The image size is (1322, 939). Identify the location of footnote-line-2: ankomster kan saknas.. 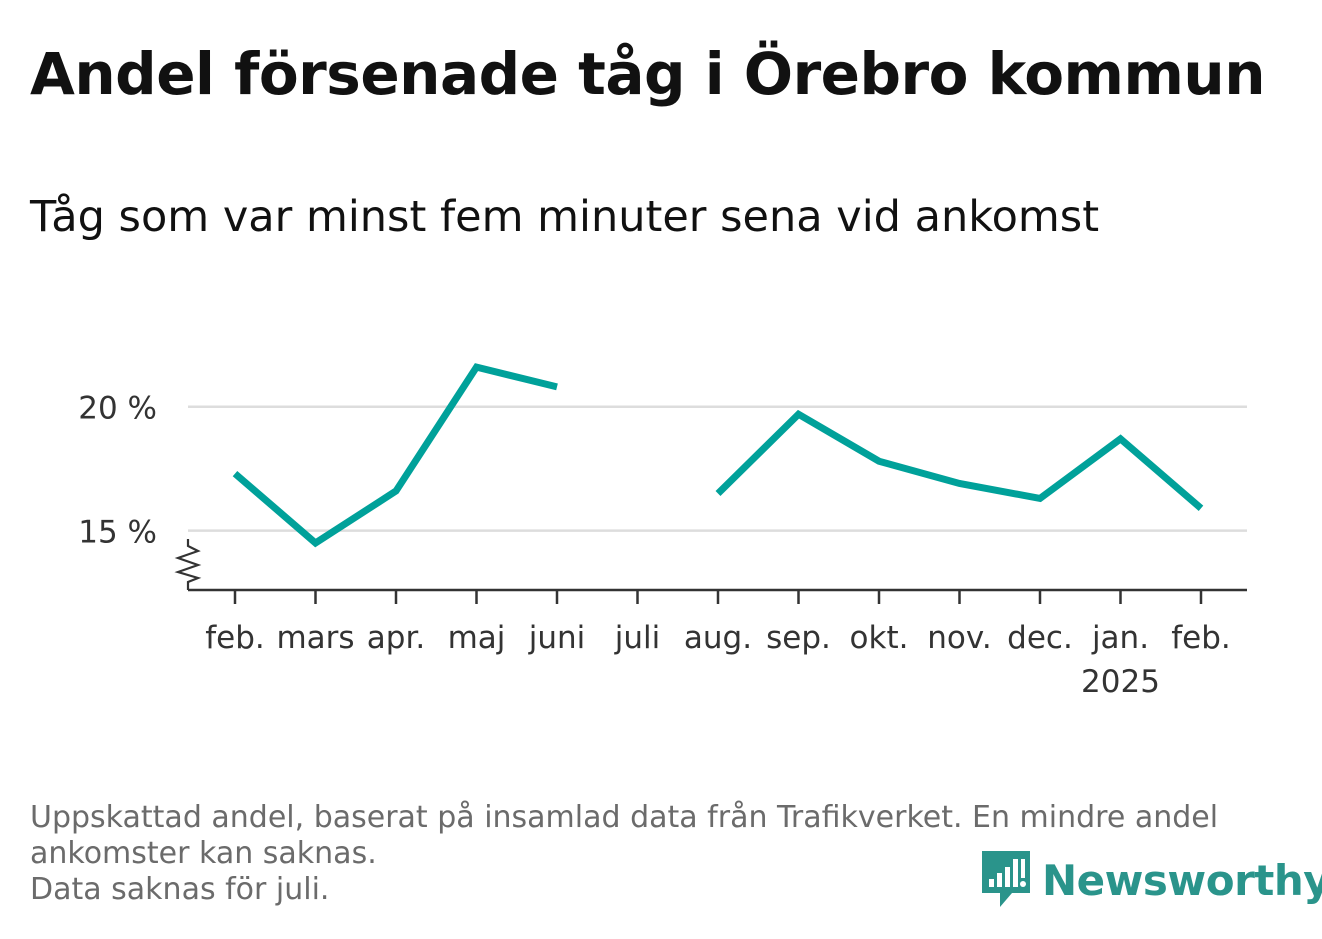
(203, 853).